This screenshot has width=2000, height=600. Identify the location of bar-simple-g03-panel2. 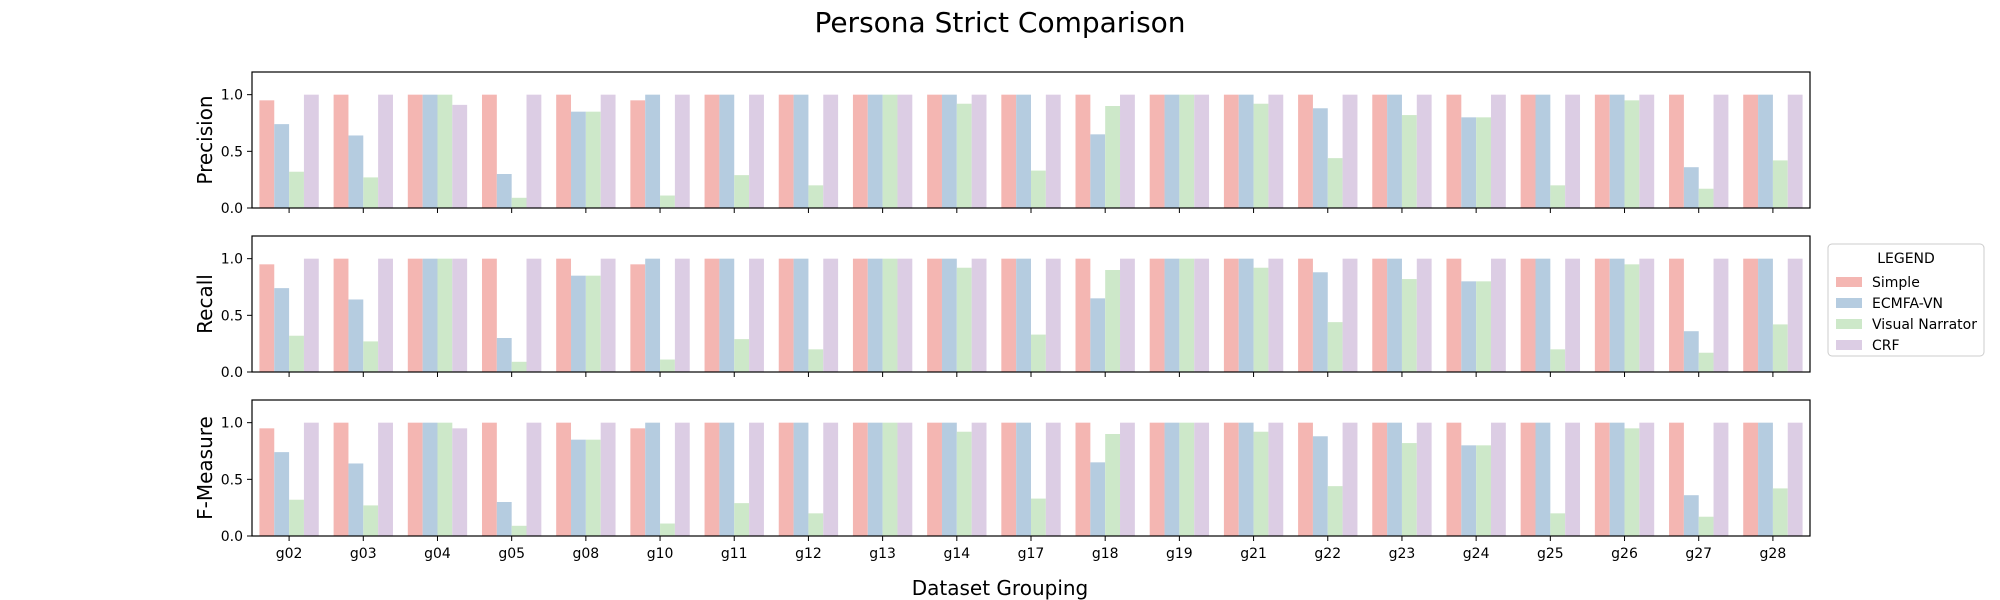
(341, 315).